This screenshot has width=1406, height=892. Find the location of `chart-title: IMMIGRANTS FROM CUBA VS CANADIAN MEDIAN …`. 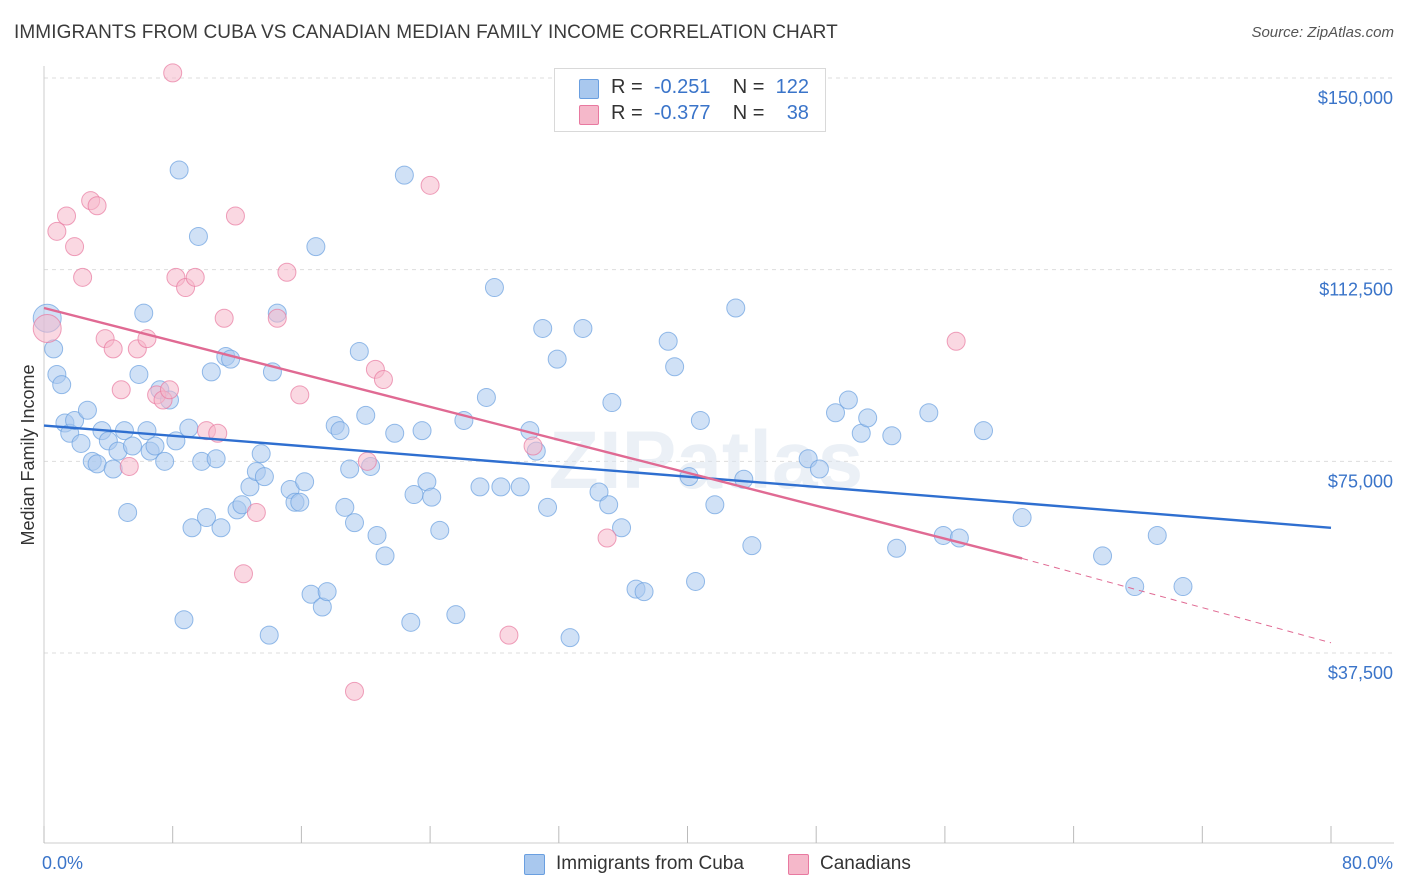

chart-title: IMMIGRANTS FROM CUBA VS CANADIAN MEDIAN … is located at coordinates (426, 32).